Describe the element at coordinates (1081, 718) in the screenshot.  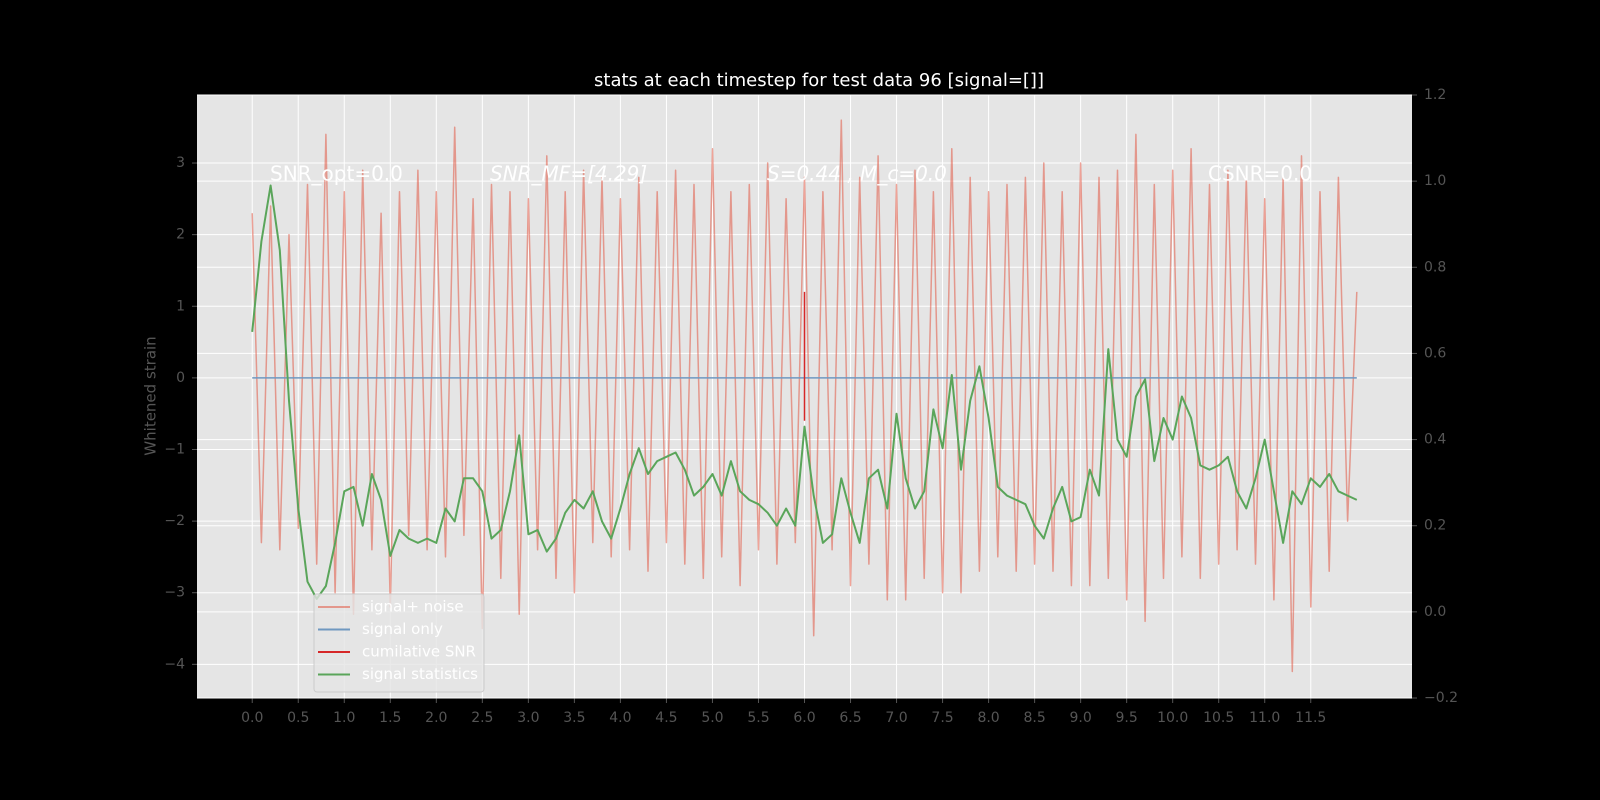
I see `x-tick-label: 9.0` at that location.